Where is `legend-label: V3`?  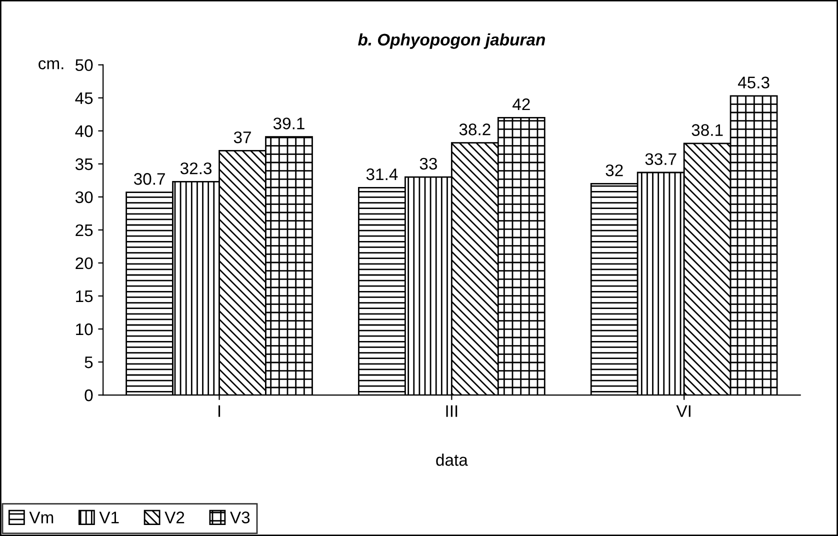 legend-label: V3 is located at coordinates (240, 518).